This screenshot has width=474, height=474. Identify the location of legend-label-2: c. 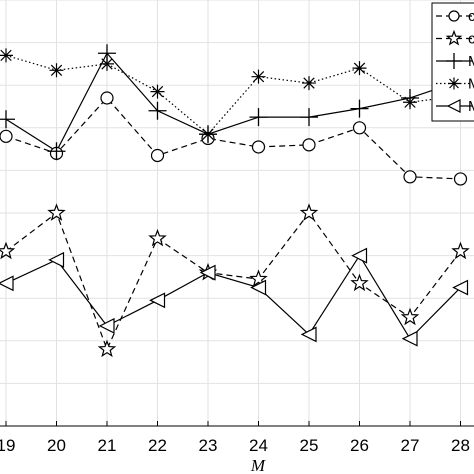
(471, 39).